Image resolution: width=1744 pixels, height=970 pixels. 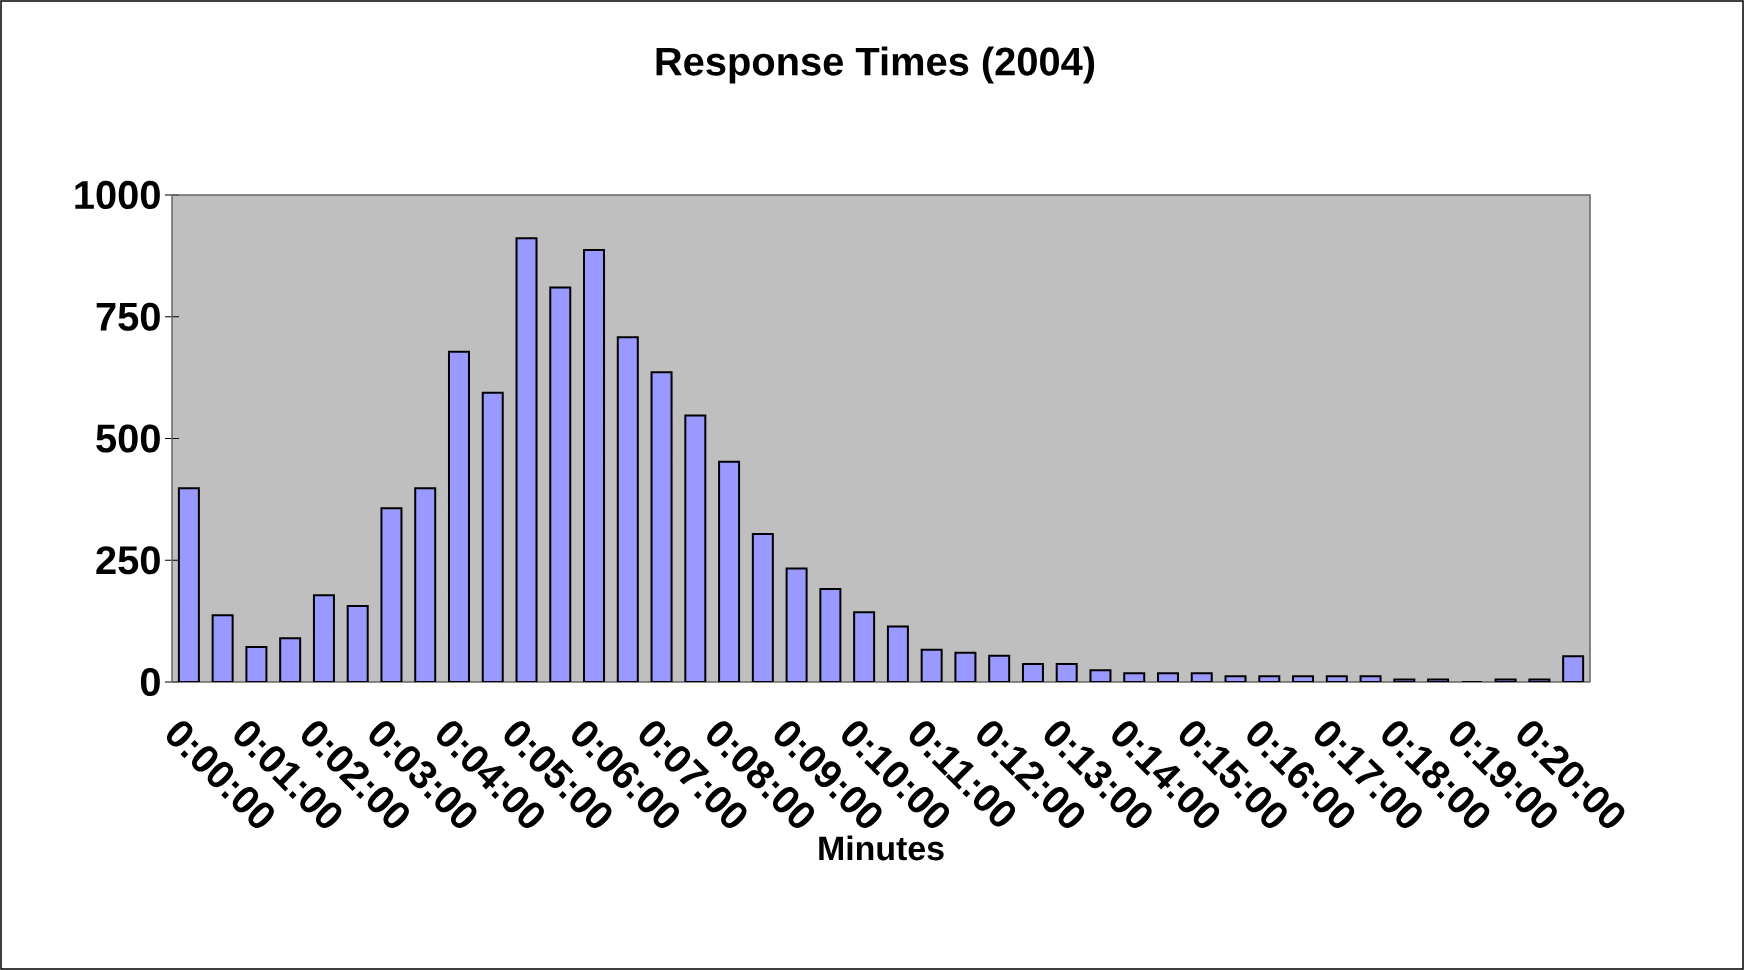 I want to click on y-tick-label: 750, so click(x=128, y=316).